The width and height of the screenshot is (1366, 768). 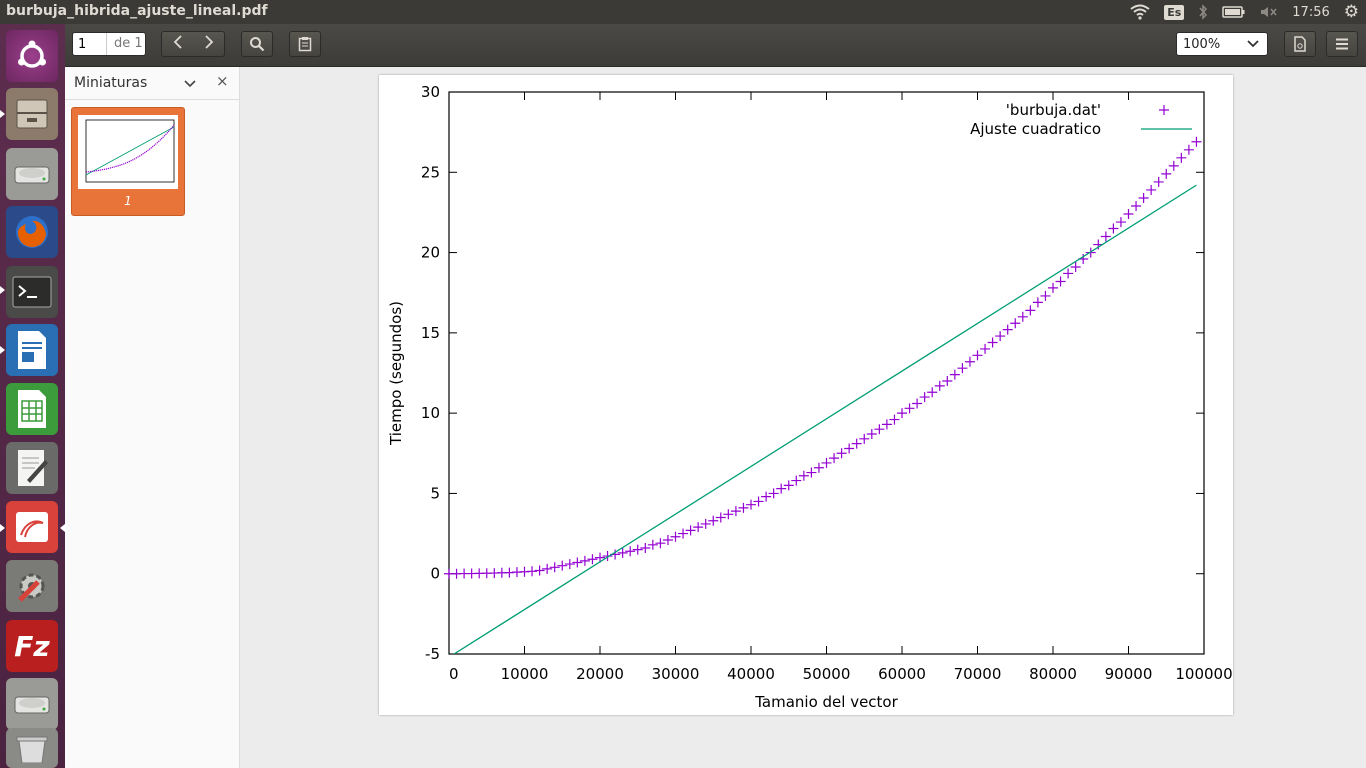 What do you see at coordinates (32, 292) in the screenshot?
I see `terminal-icon` at bounding box center [32, 292].